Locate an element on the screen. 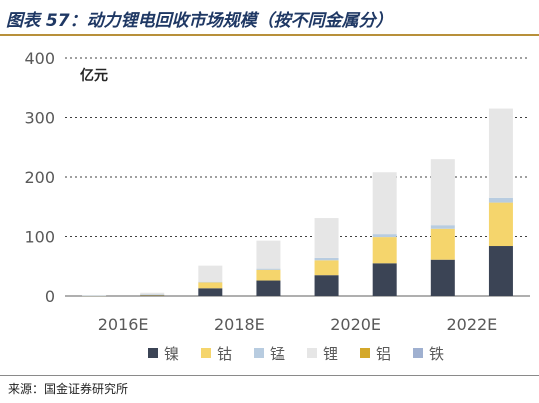  title-underline is located at coordinates (269, 35).